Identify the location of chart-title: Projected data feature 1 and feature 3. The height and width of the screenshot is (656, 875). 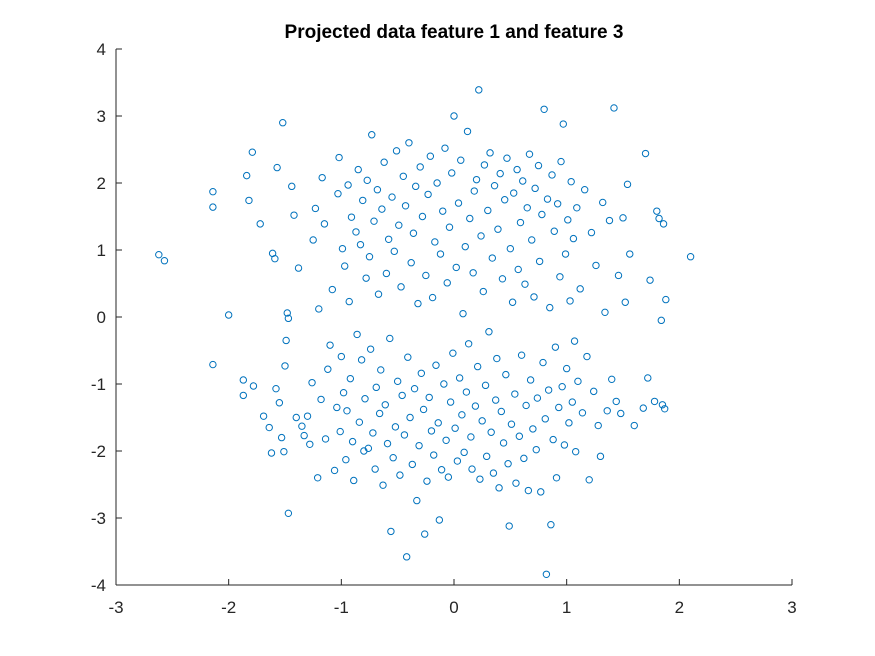
(454, 32).